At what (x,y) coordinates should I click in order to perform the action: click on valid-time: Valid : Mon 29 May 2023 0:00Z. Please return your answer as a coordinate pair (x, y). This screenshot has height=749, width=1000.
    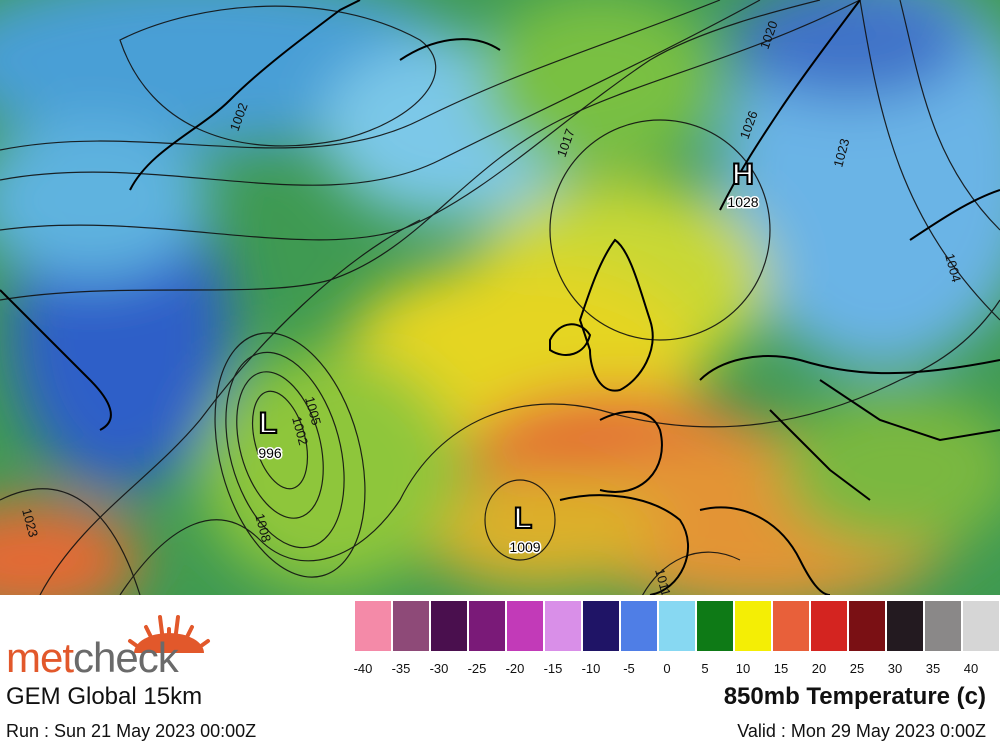
    Looking at the image, I should click on (861, 731).